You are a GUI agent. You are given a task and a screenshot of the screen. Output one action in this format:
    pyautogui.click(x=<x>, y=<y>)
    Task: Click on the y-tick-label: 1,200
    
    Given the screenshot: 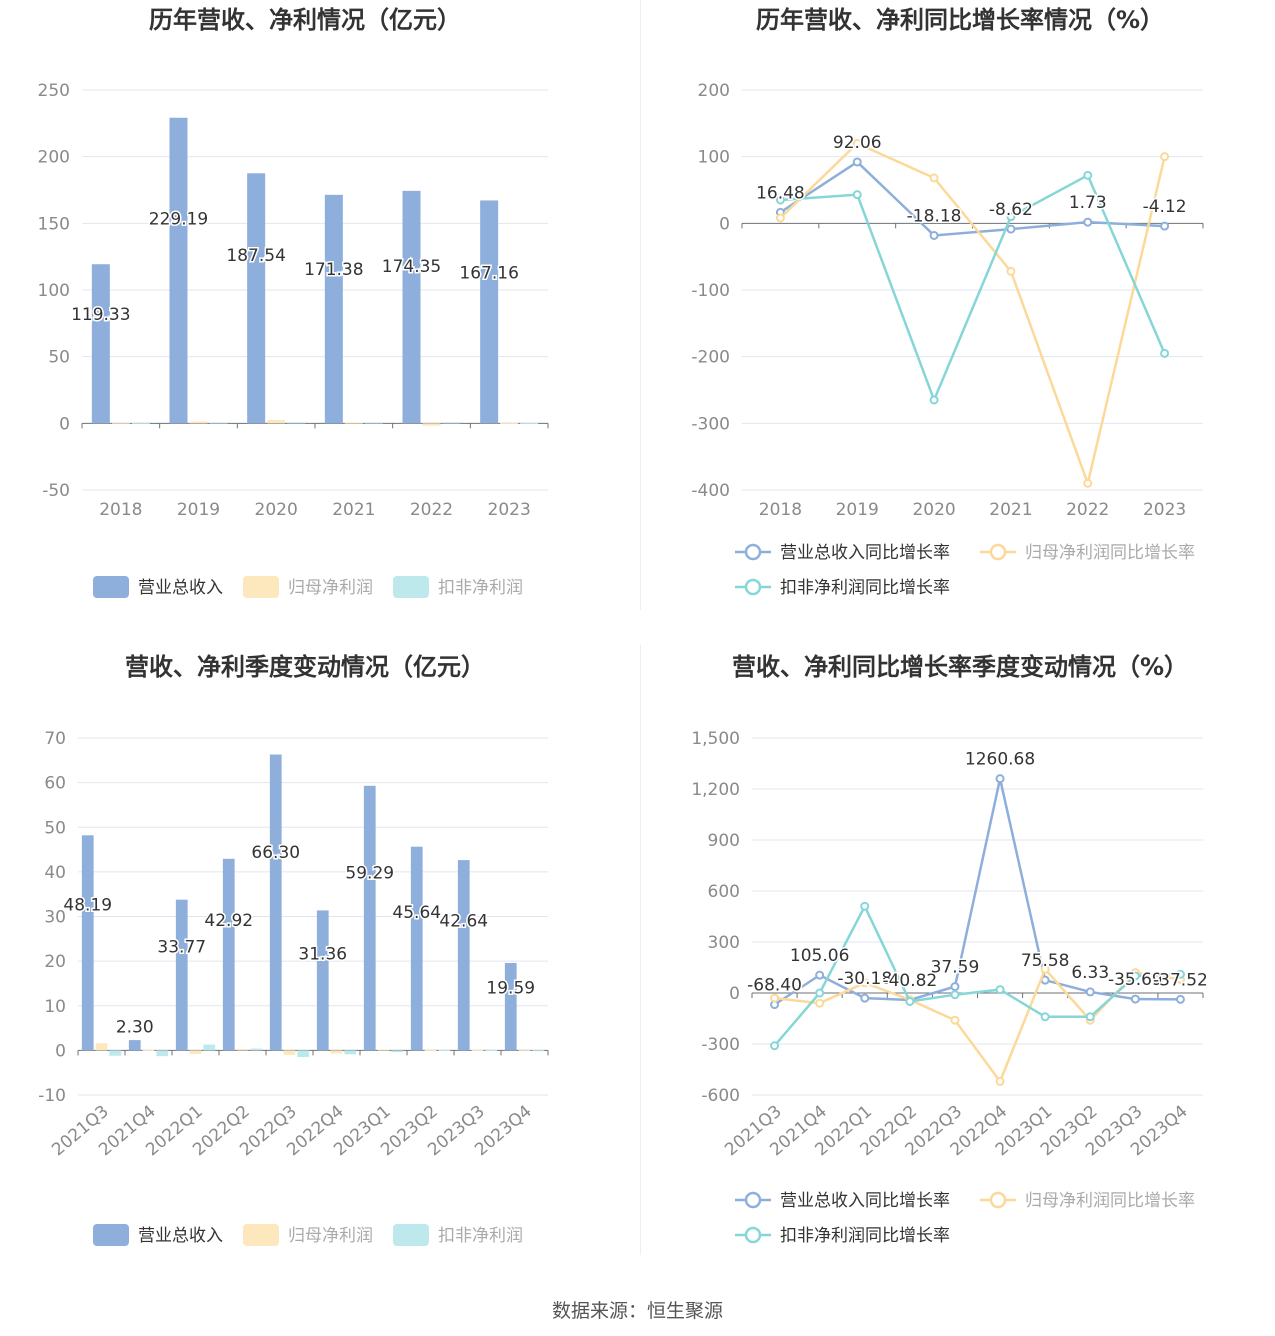 What is the action you would take?
    pyautogui.click(x=715, y=790)
    